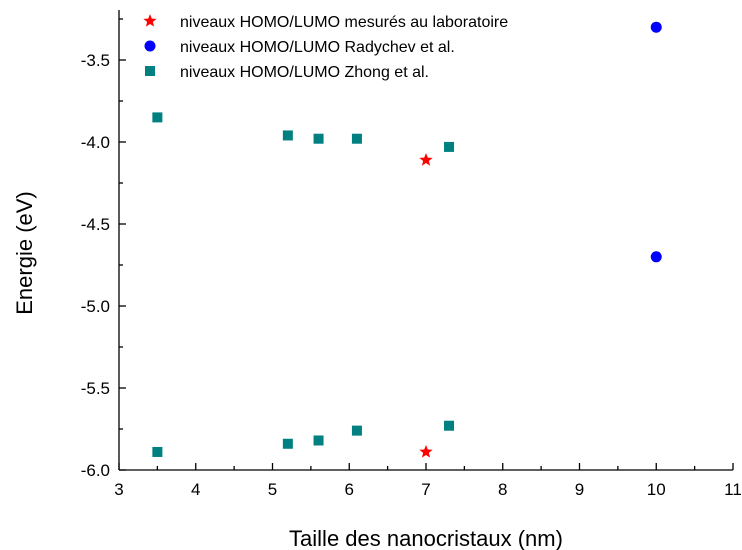 Image resolution: width=742 pixels, height=550 pixels. What do you see at coordinates (24, 253) in the screenshot?
I see `y-axis-title: Energie (eV)` at bounding box center [24, 253].